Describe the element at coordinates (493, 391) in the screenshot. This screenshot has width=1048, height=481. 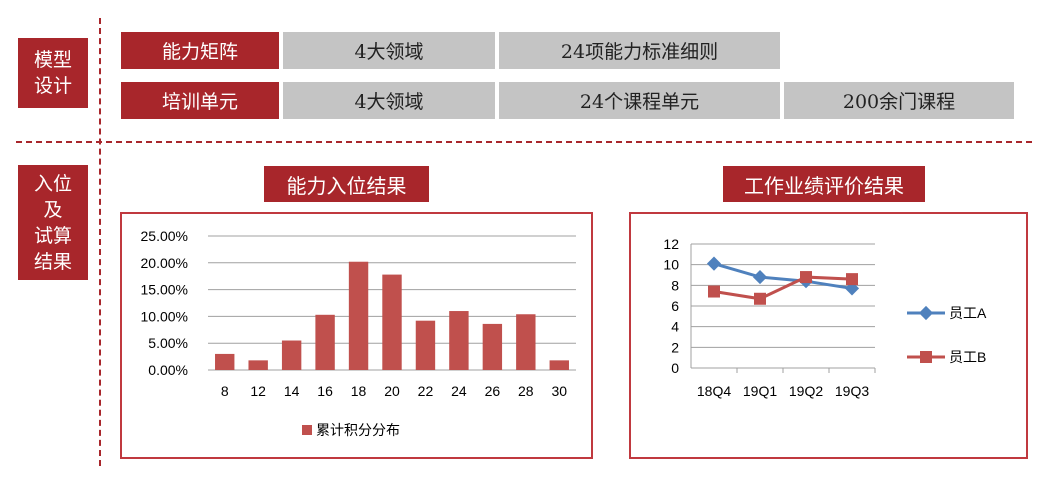
I see `bar-xtick-label: 26` at that location.